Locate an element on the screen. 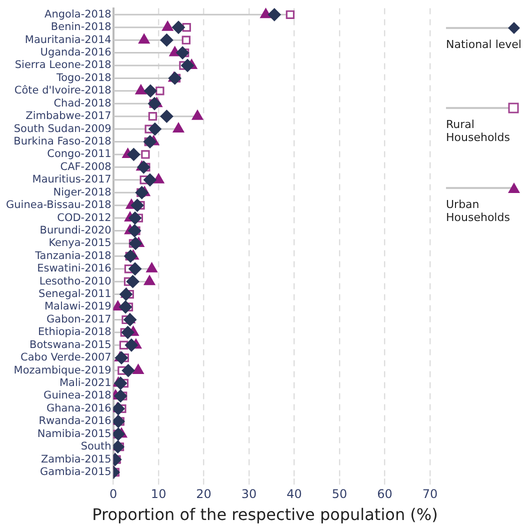 Image resolution: width=530 pixels, height=530 pixels. x-axis-title: Proportion of the respective population (%) is located at coordinates (265, 514).